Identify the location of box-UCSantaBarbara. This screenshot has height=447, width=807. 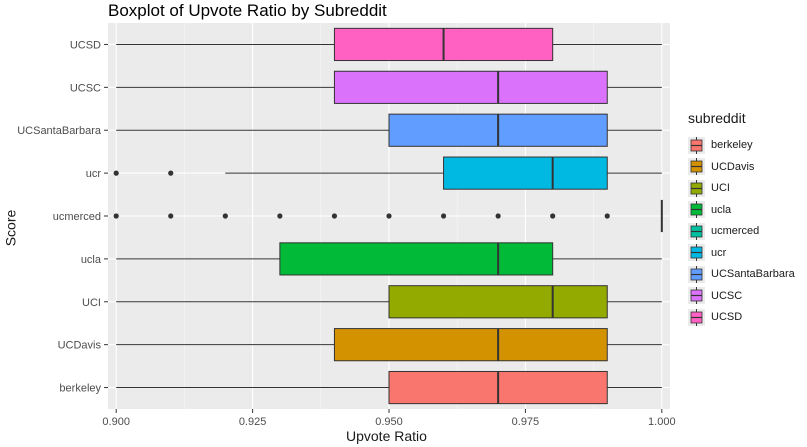
(389, 130).